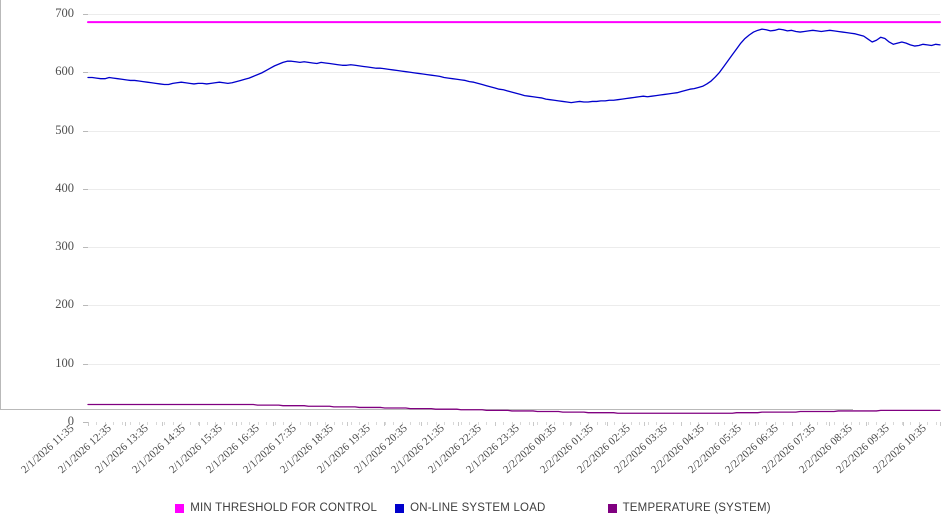 The image size is (946, 526). What do you see at coordinates (478, 508) in the screenshot?
I see `legend-label: ON-LINE SYSTEM LOAD` at bounding box center [478, 508].